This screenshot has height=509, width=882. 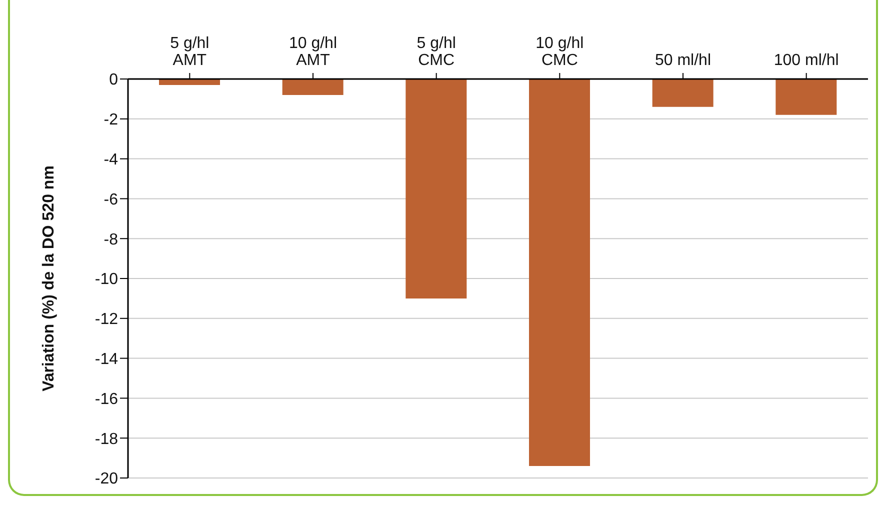 I want to click on y-tick-label: -8, so click(x=111, y=239).